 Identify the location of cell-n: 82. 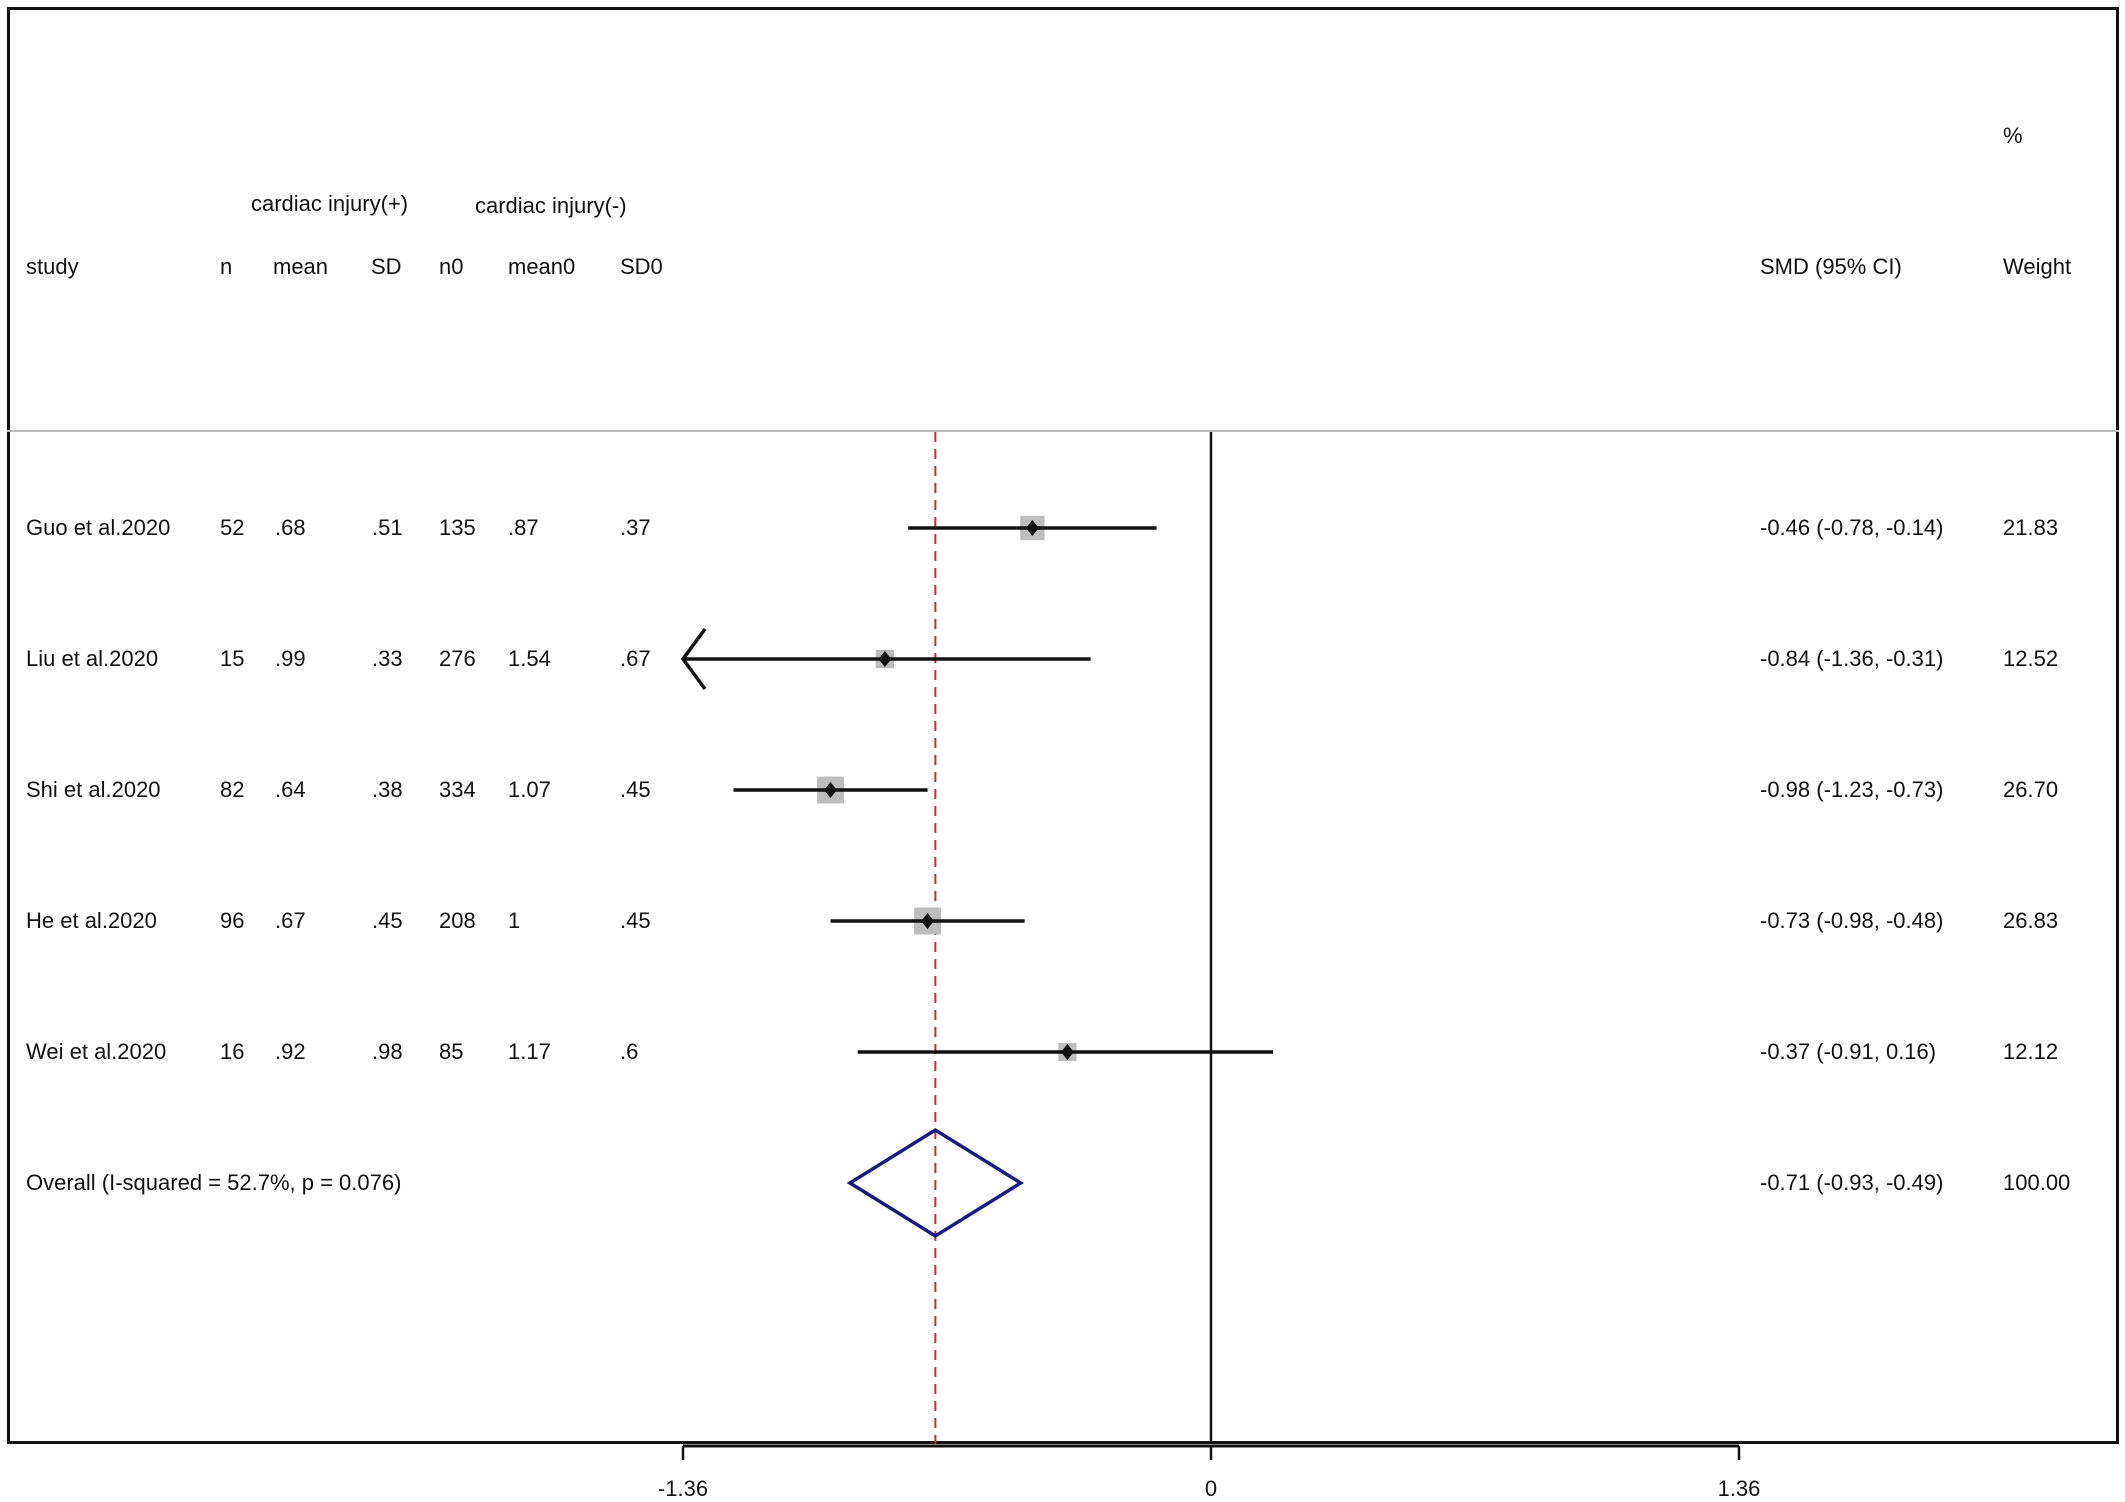
(232, 789).